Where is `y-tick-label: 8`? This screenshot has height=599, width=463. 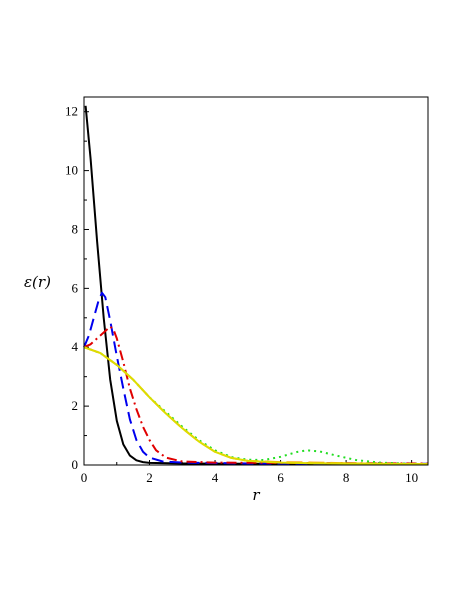
y-tick-label: 8 is located at coordinates (75, 228).